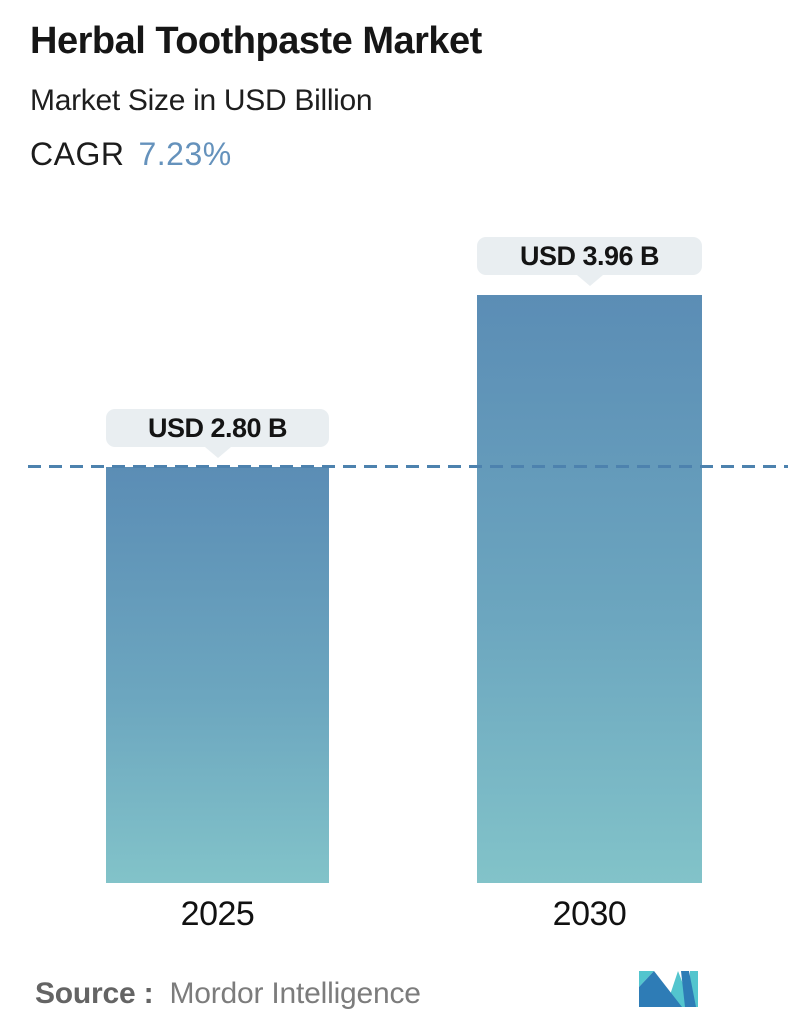 This screenshot has width=796, height=1034. What do you see at coordinates (217, 675) in the screenshot?
I see `bar-2025` at bounding box center [217, 675].